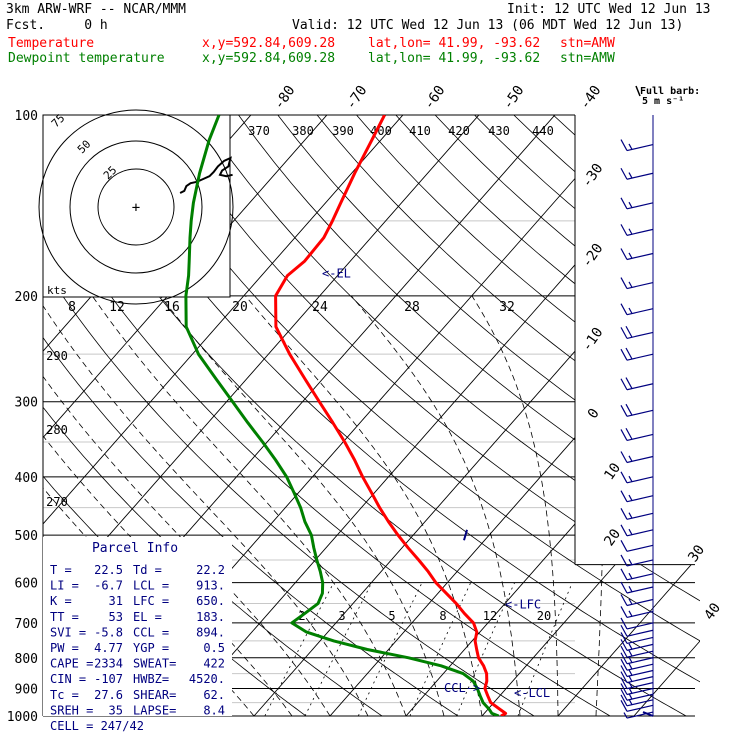 Image resolution: width=740 pixels, height=740 pixels. What do you see at coordinates (210, 617) in the screenshot?
I see `parcel-value: 183.` at bounding box center [210, 617].